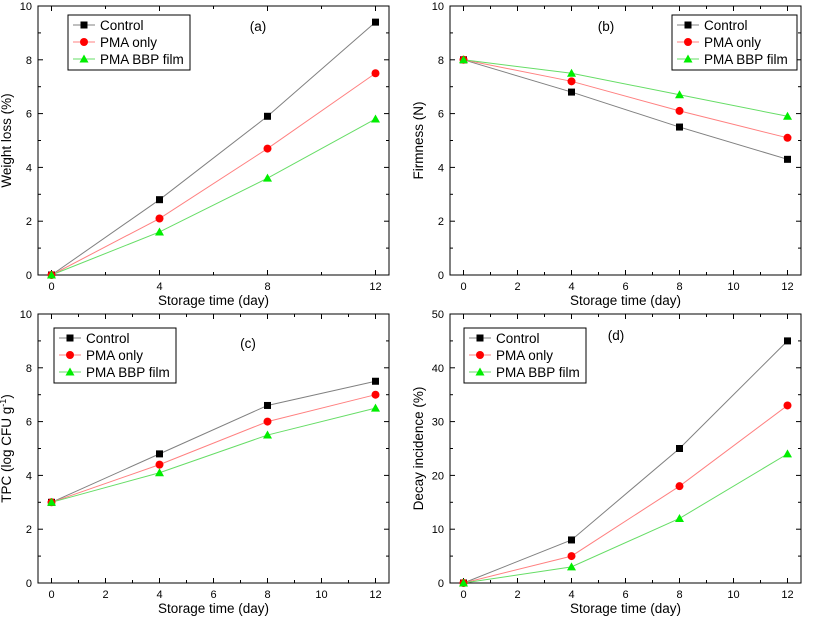  I want to click on y-tick-label: 30, so click(438, 423).